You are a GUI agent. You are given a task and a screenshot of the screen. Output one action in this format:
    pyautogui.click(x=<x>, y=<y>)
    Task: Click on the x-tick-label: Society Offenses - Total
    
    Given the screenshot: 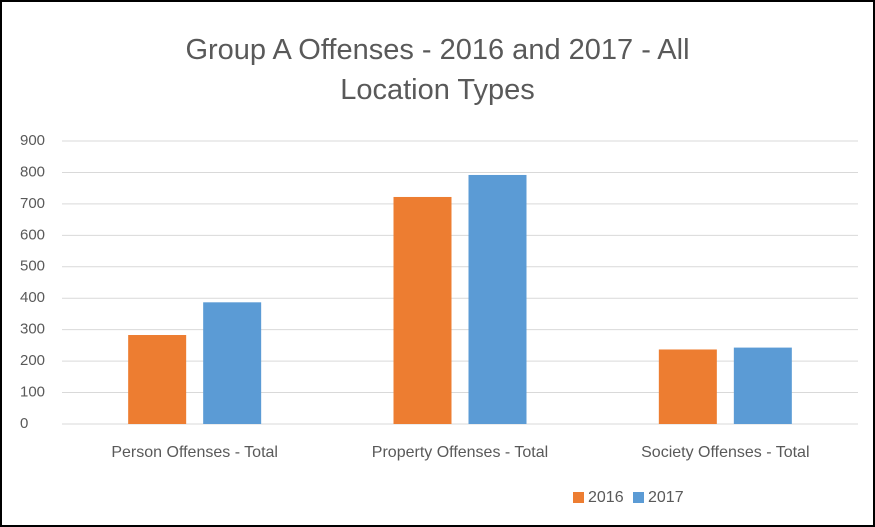 What is the action you would take?
    pyautogui.click(x=725, y=452)
    